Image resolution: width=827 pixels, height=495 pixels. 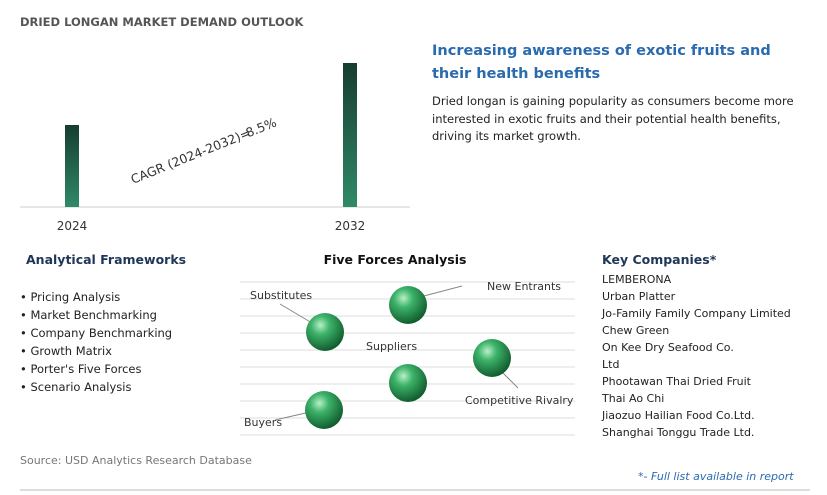 I want to click on five-forces-title: Five Forces Analysis, so click(x=395, y=259).